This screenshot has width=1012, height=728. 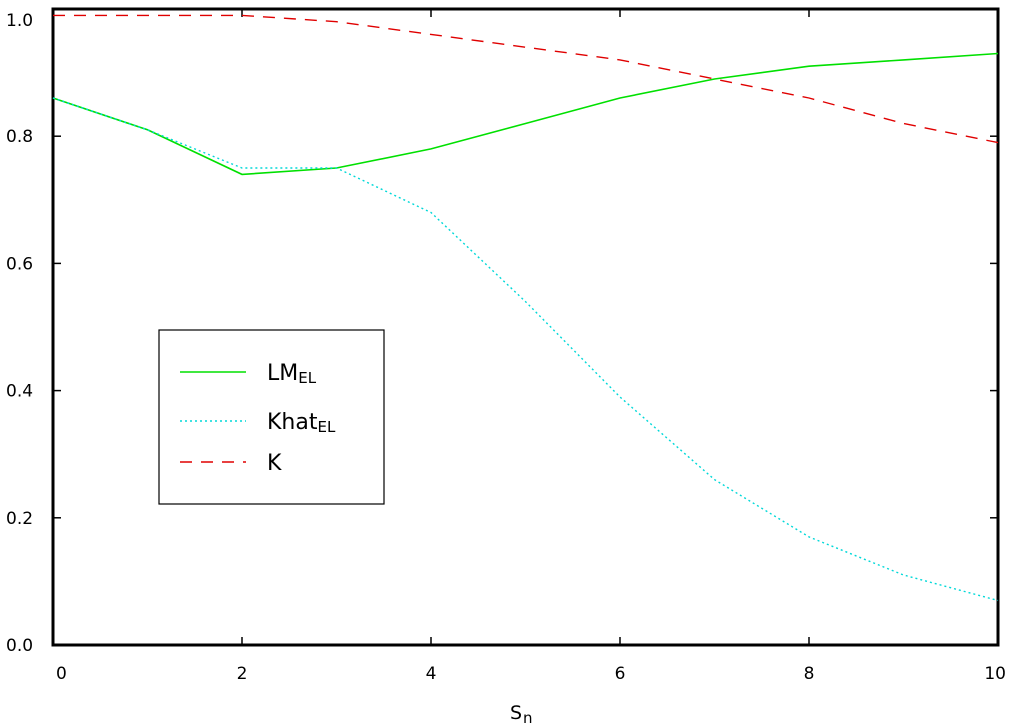 What do you see at coordinates (19, 137) in the screenshot?
I see `y-tick-label: 0.8` at bounding box center [19, 137].